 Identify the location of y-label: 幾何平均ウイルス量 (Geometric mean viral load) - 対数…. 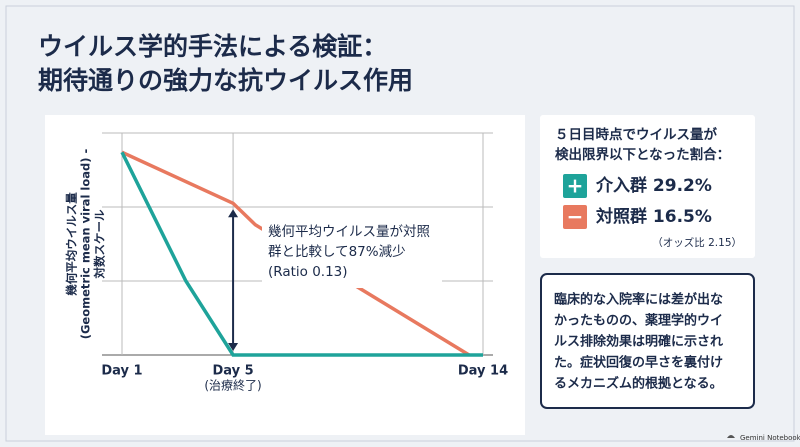
(86, 244).